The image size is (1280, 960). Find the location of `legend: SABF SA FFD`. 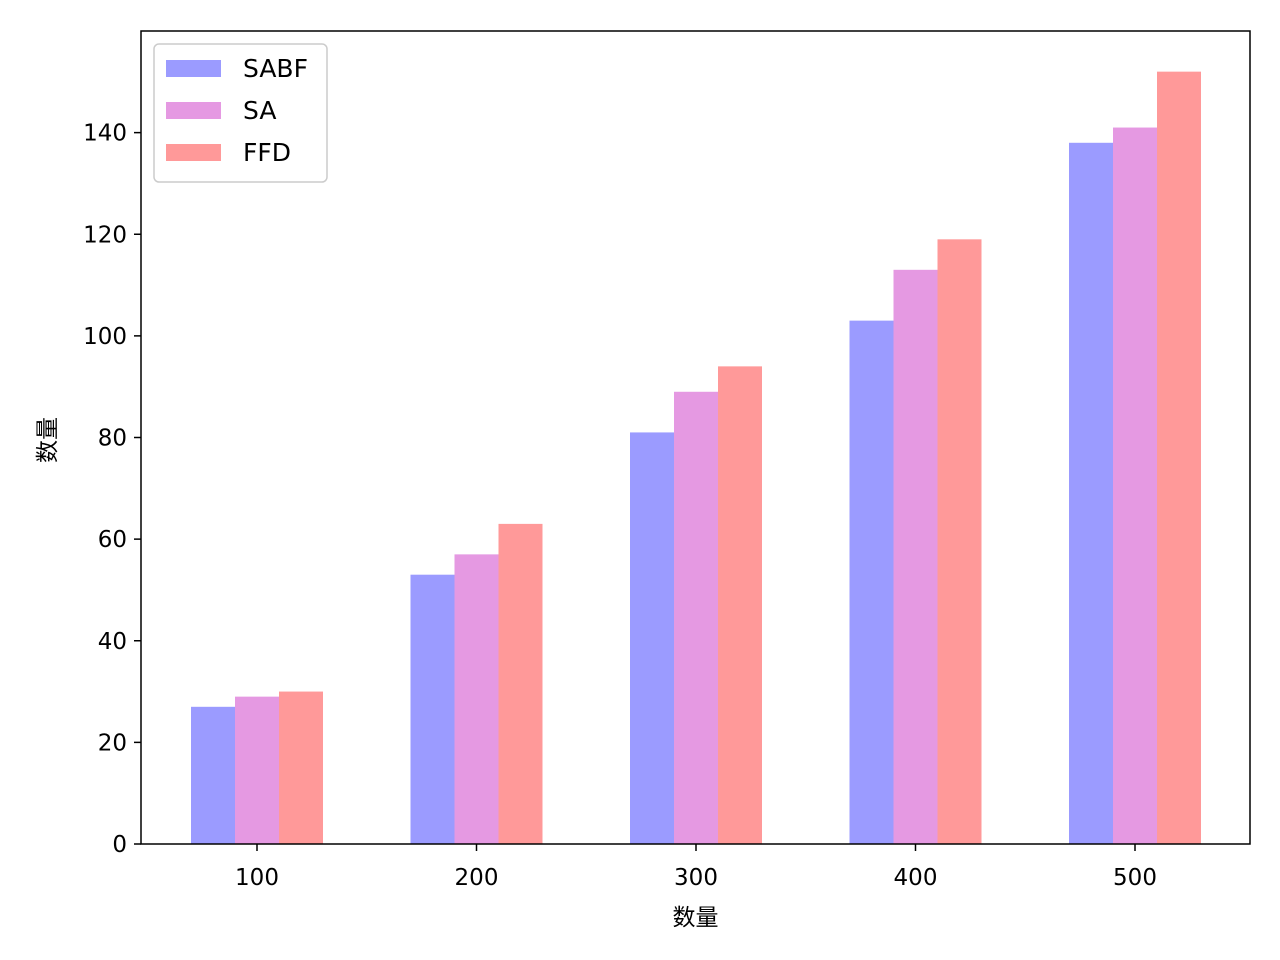

legend: SABF SA FFD is located at coordinates (240, 113).